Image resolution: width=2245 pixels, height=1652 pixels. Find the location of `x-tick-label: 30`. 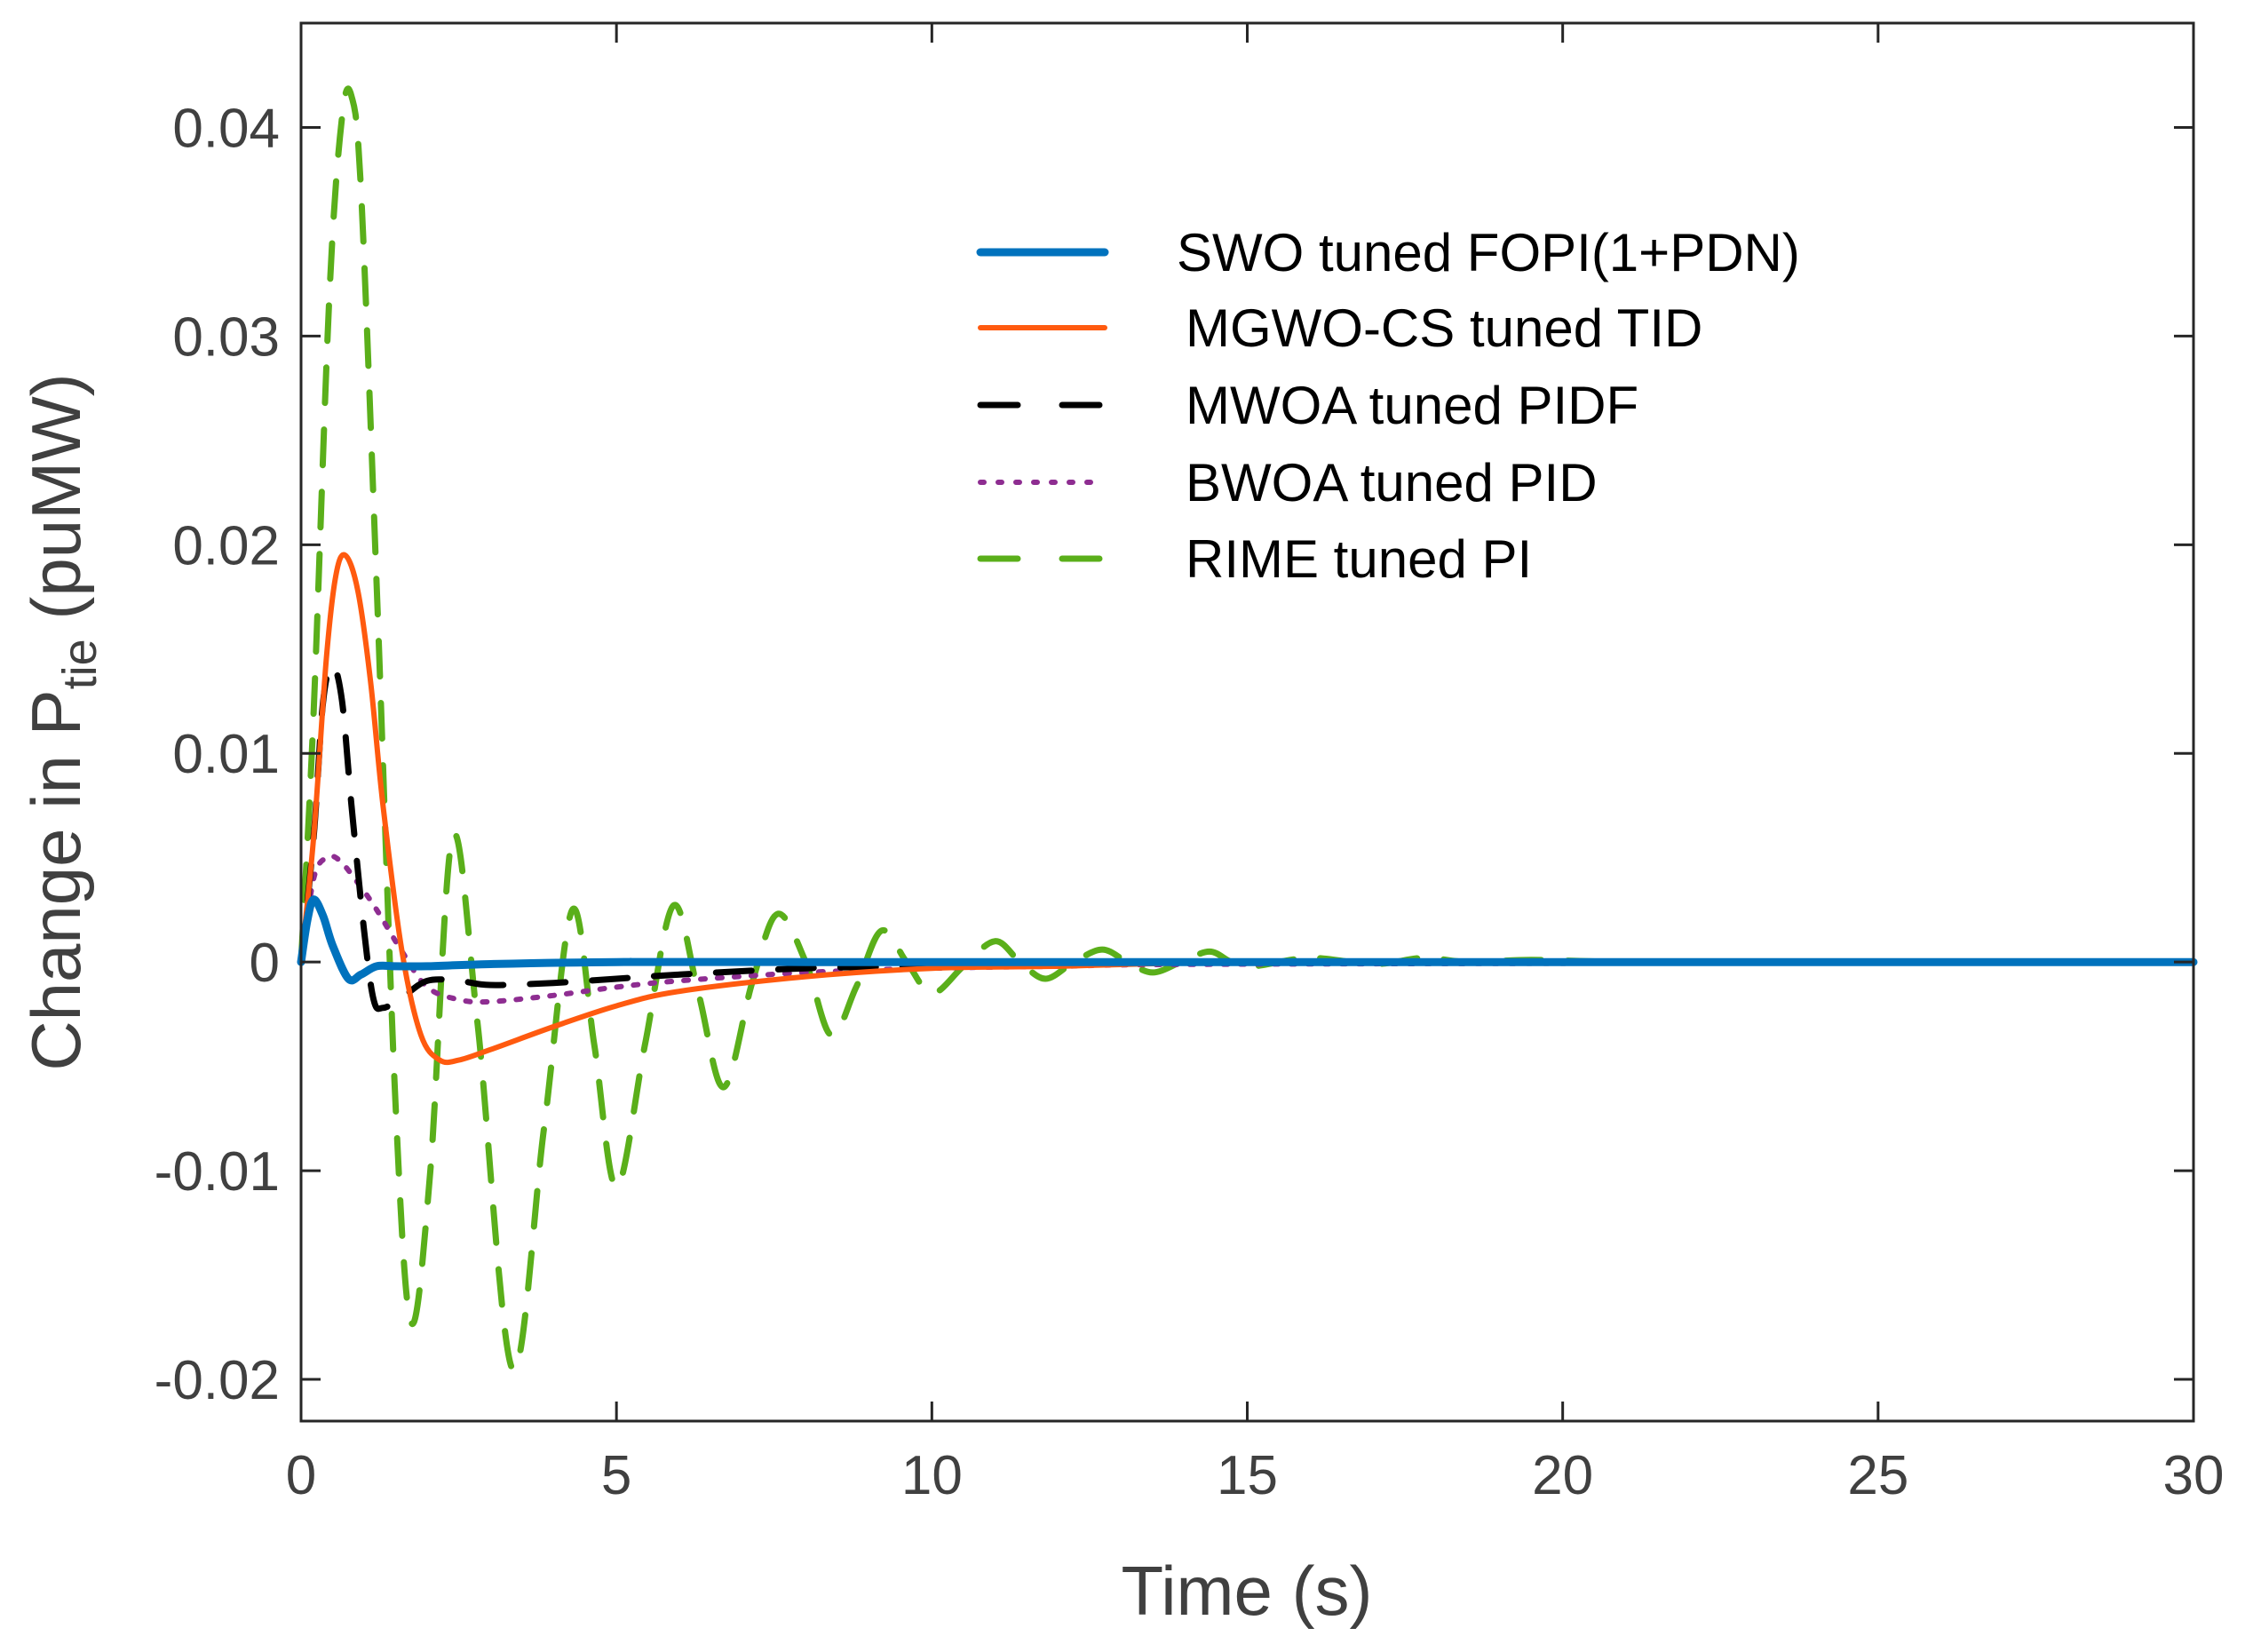

x-tick-label: 30 is located at coordinates (2194, 1475).